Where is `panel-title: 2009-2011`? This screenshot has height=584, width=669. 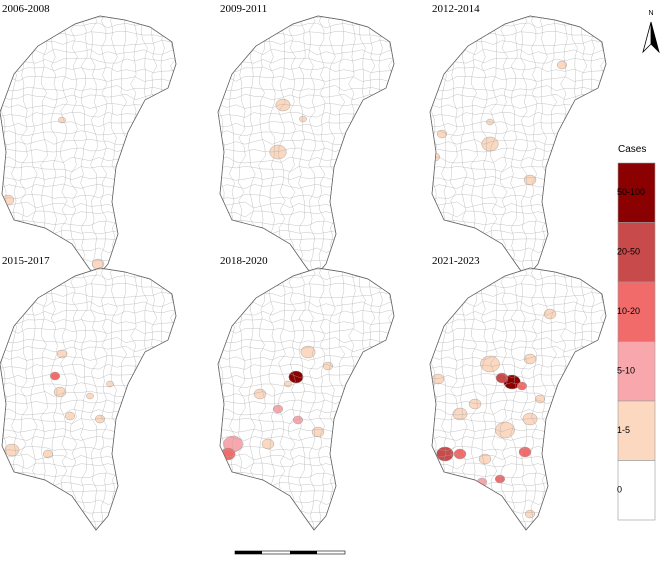 panel-title: 2009-2011 is located at coordinates (243, 9).